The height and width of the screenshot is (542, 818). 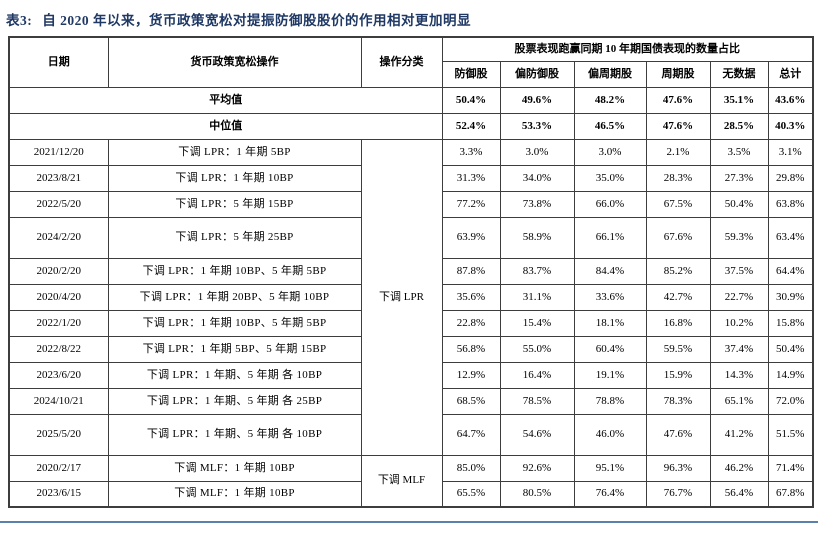 I want to click on operation-cell: 下调 LPR：1 年期 10BP, so click(x=234, y=178).